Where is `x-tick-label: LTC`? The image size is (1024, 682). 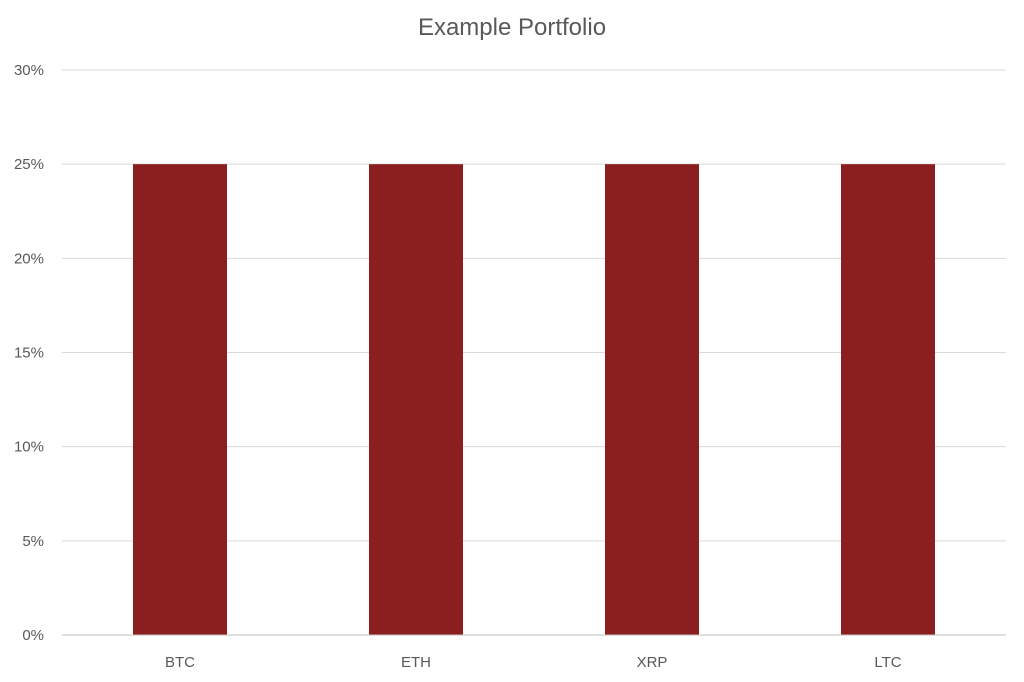 x-tick-label: LTC is located at coordinates (887, 662).